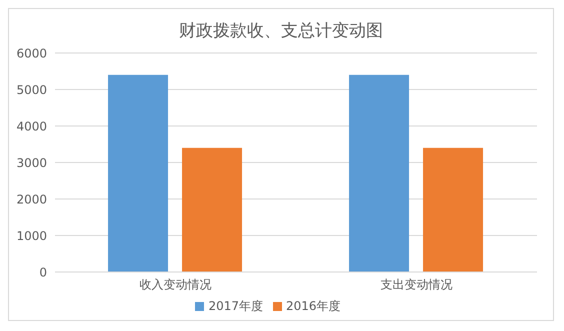 This screenshot has height=331, width=564. I want to click on x-tick-label: 支出变动情况, so click(416, 285).